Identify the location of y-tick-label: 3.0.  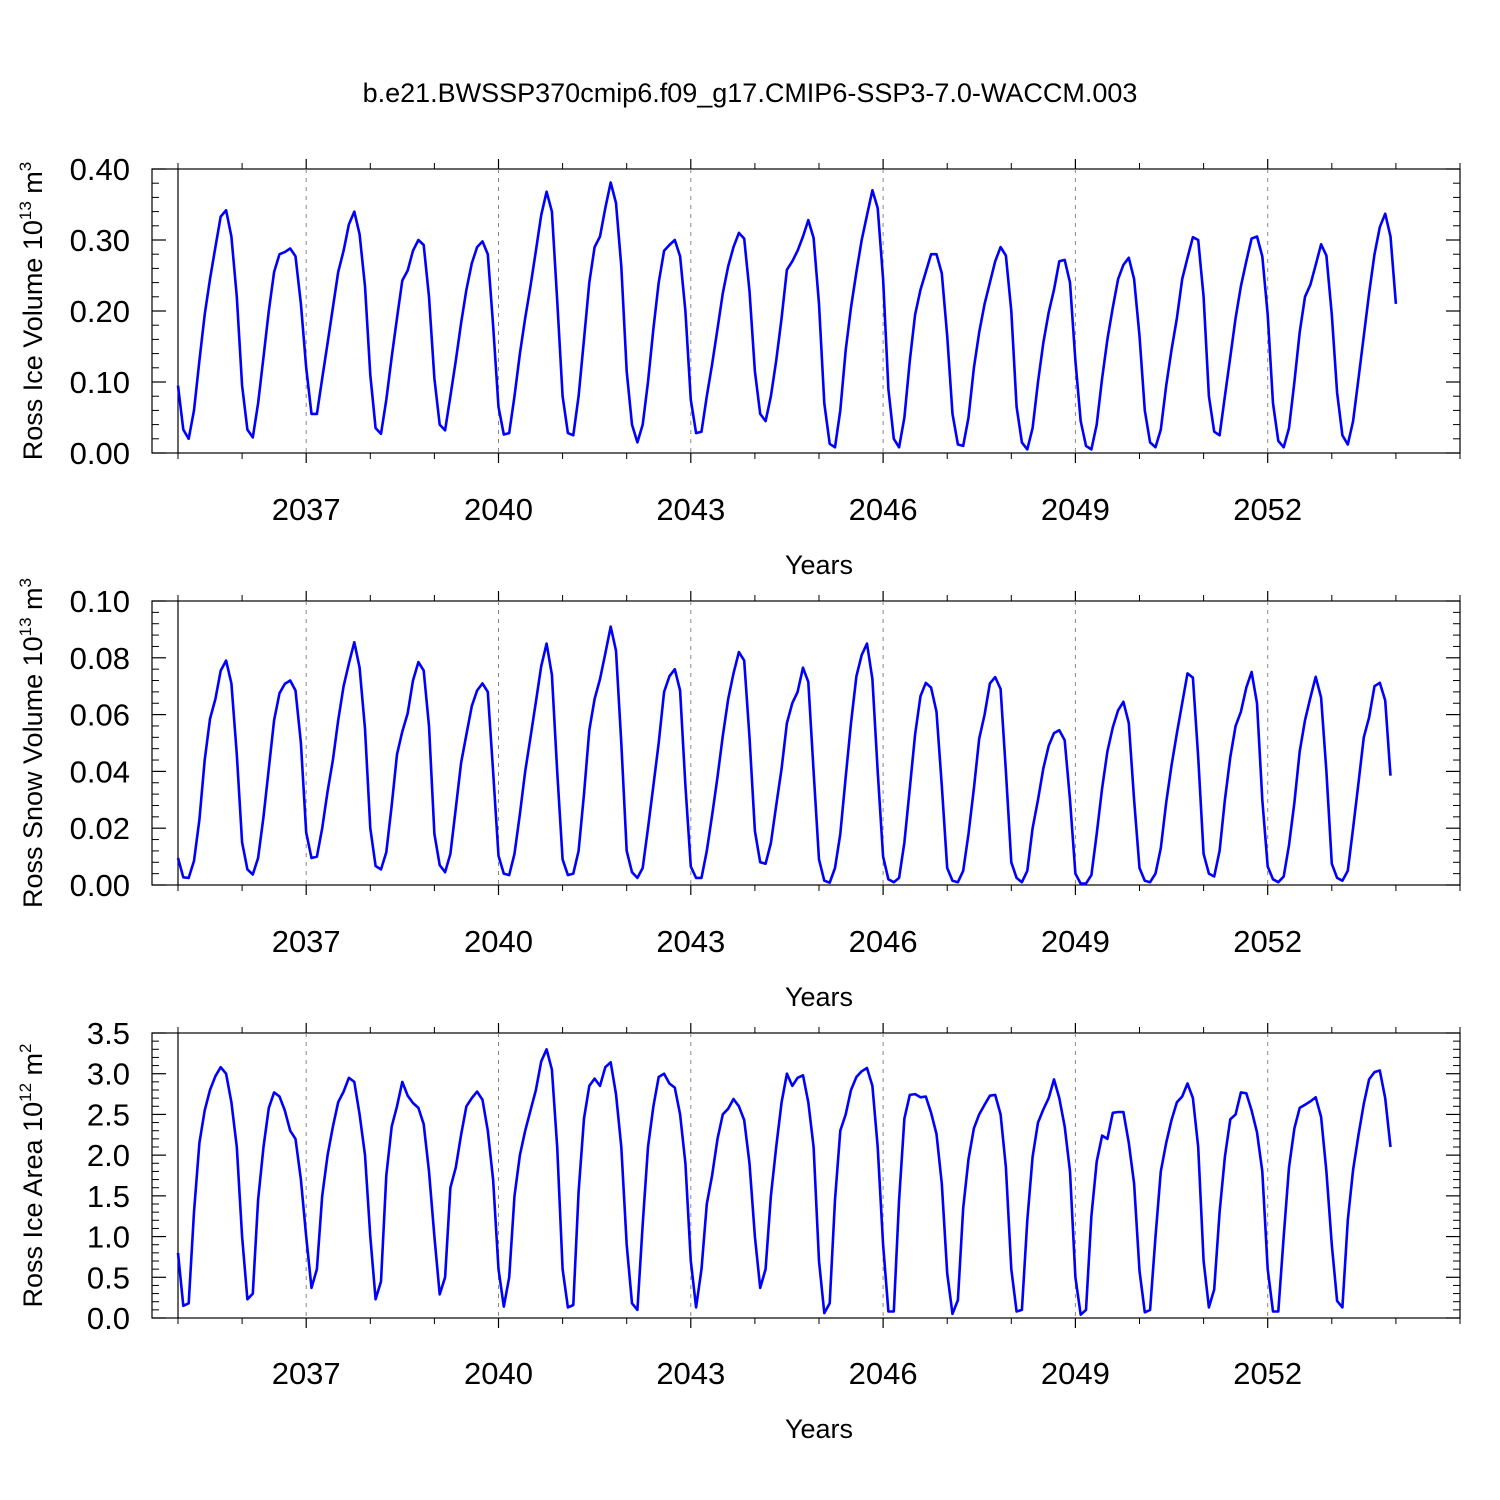
(108, 1074).